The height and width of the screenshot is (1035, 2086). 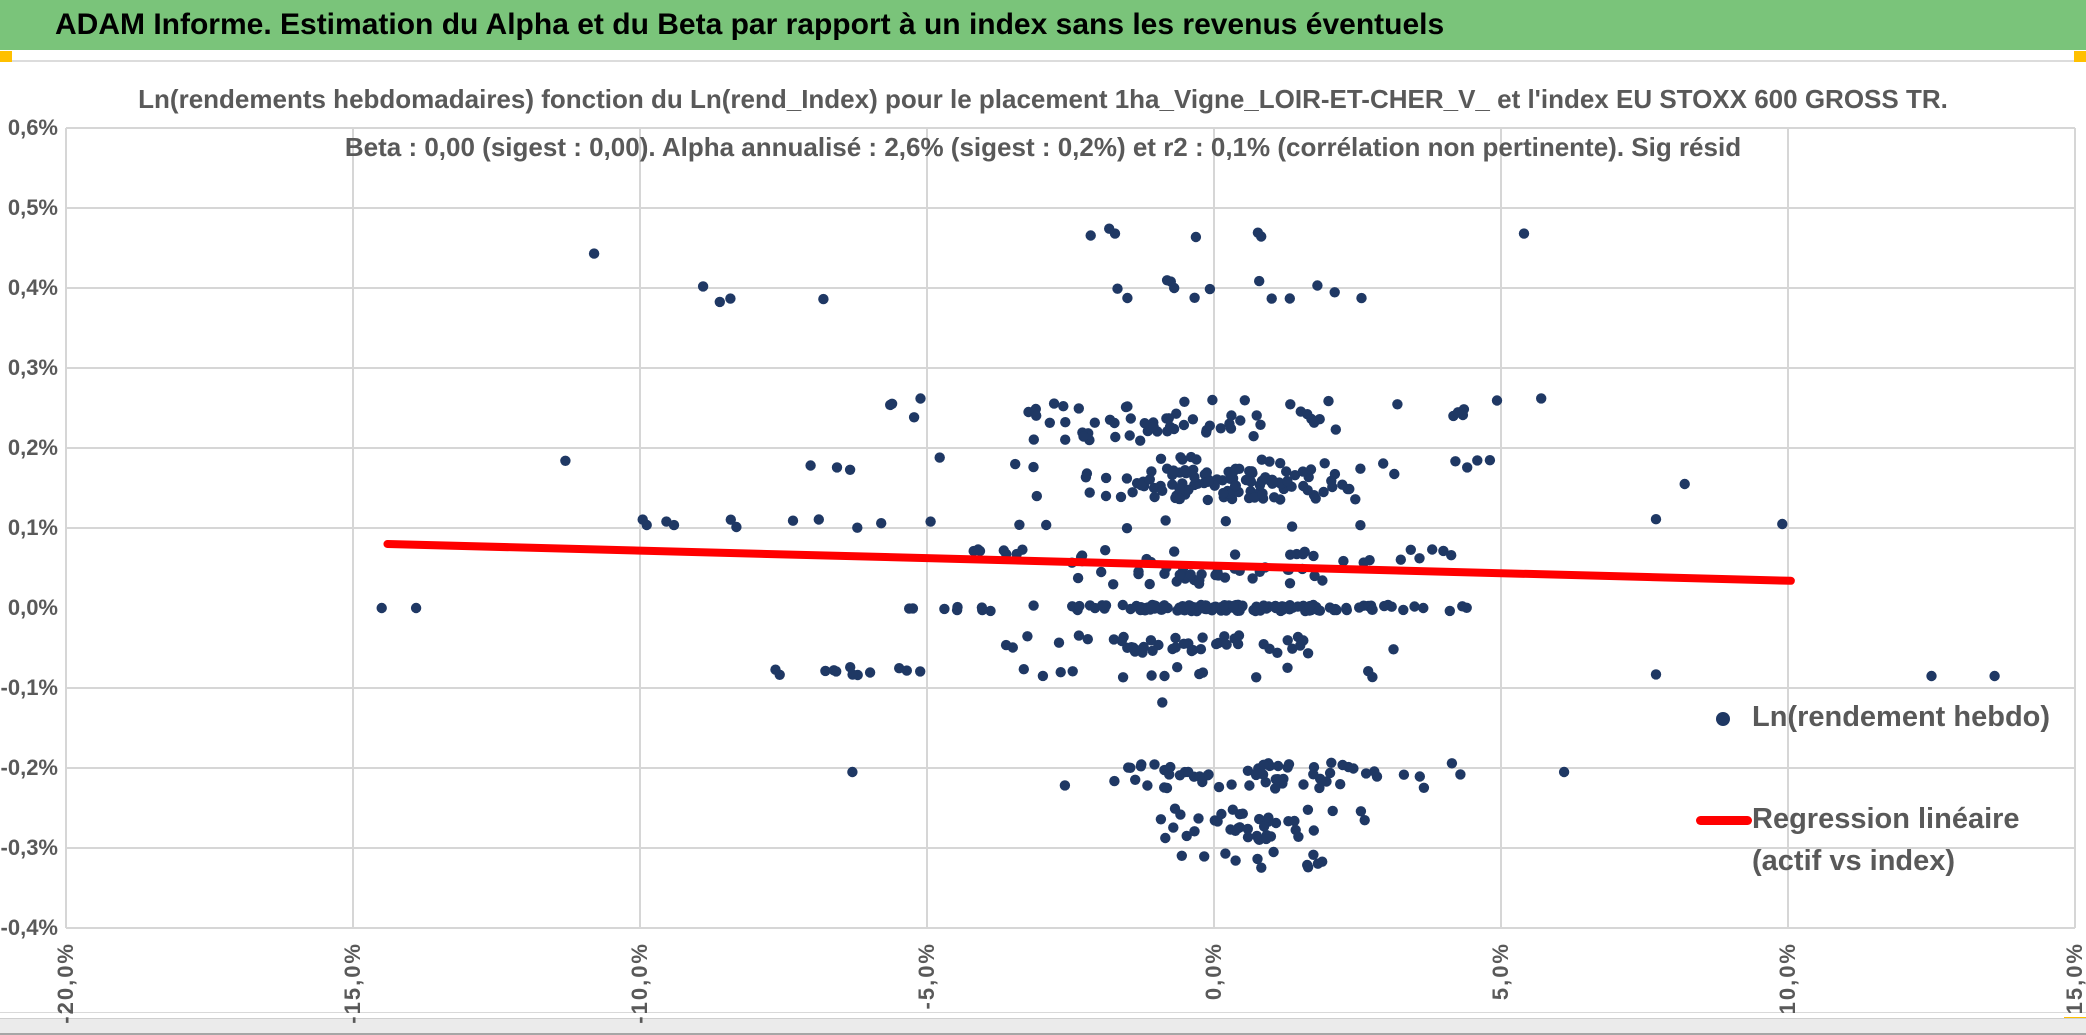 I want to click on legend-item-ln-rendement: Ln(rendement hebdo), so click(x=1901, y=717).